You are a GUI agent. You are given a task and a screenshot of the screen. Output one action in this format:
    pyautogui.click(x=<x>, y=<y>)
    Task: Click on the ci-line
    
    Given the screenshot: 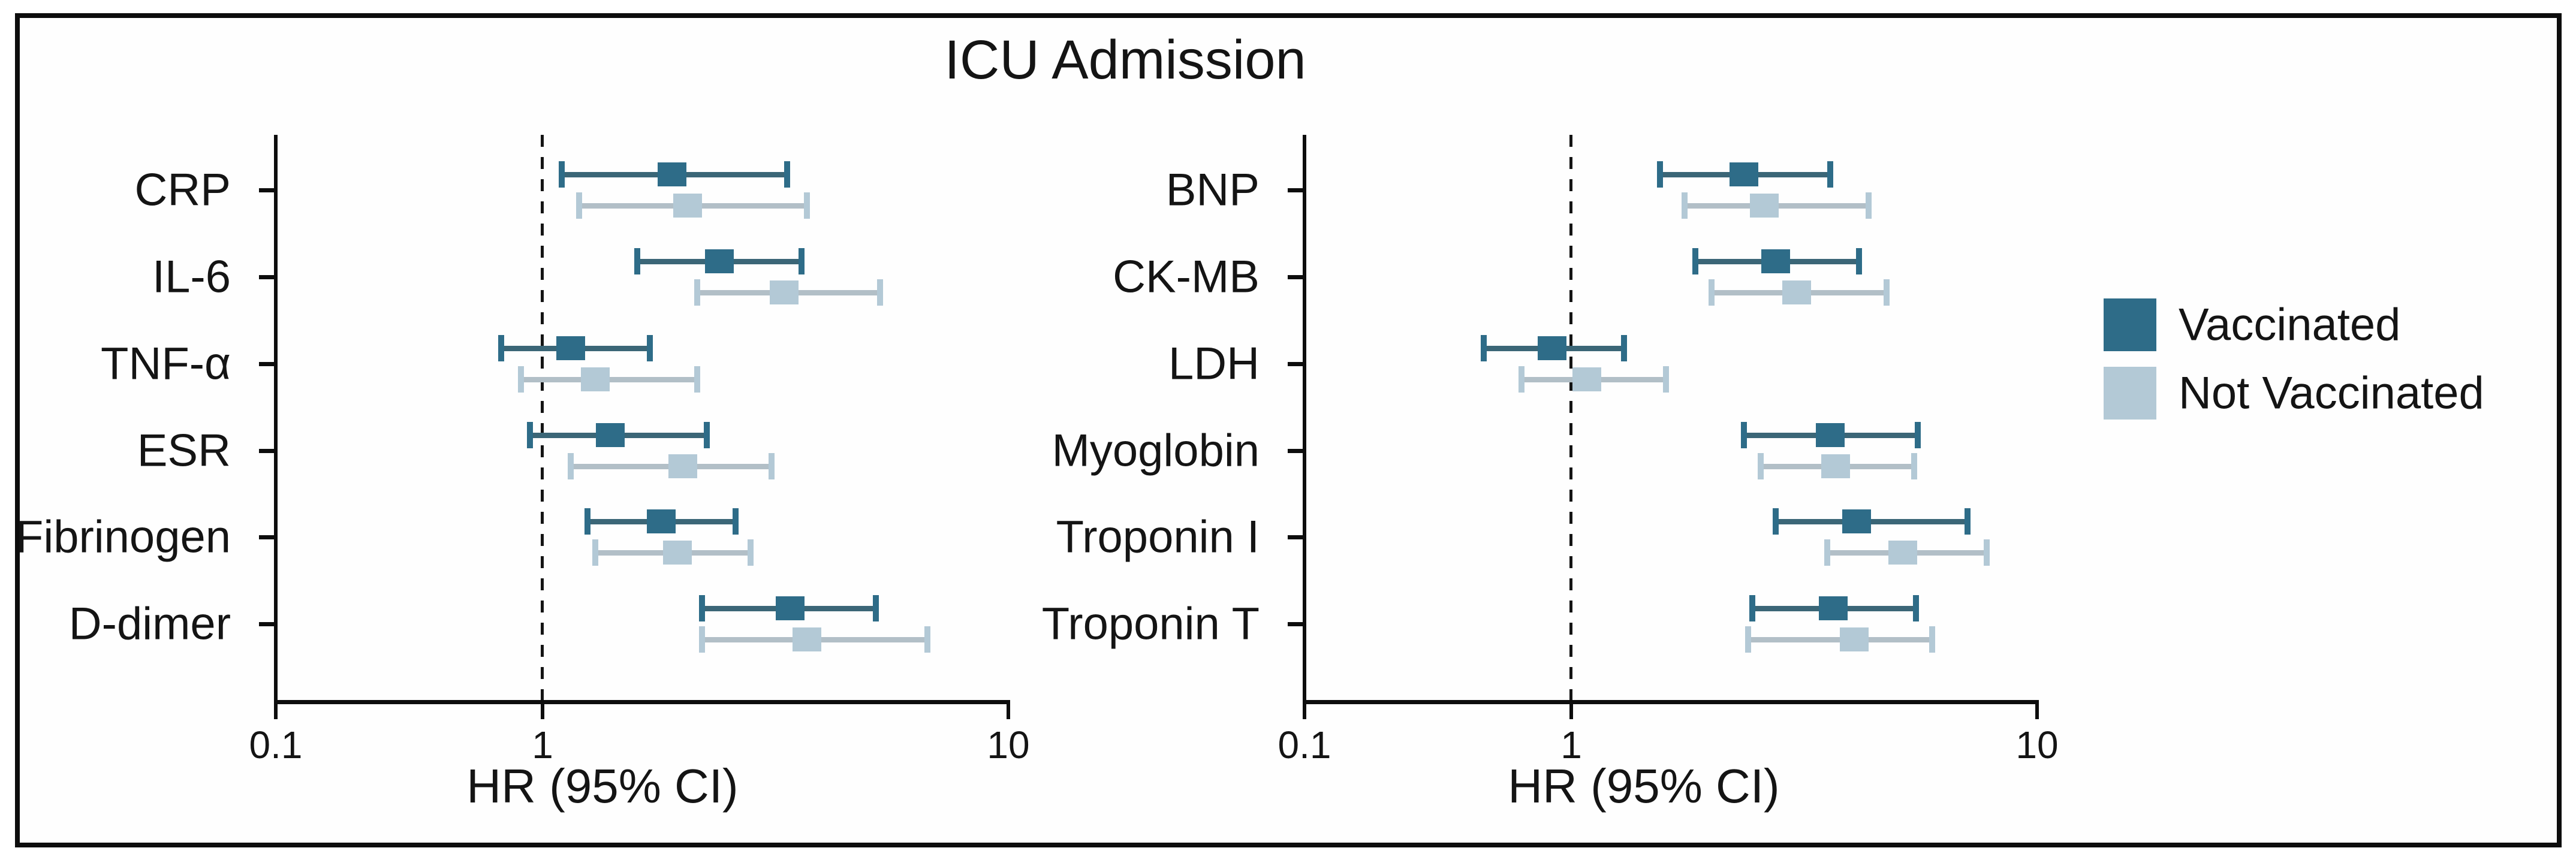 What is the action you would take?
    pyautogui.click(x=1872, y=521)
    